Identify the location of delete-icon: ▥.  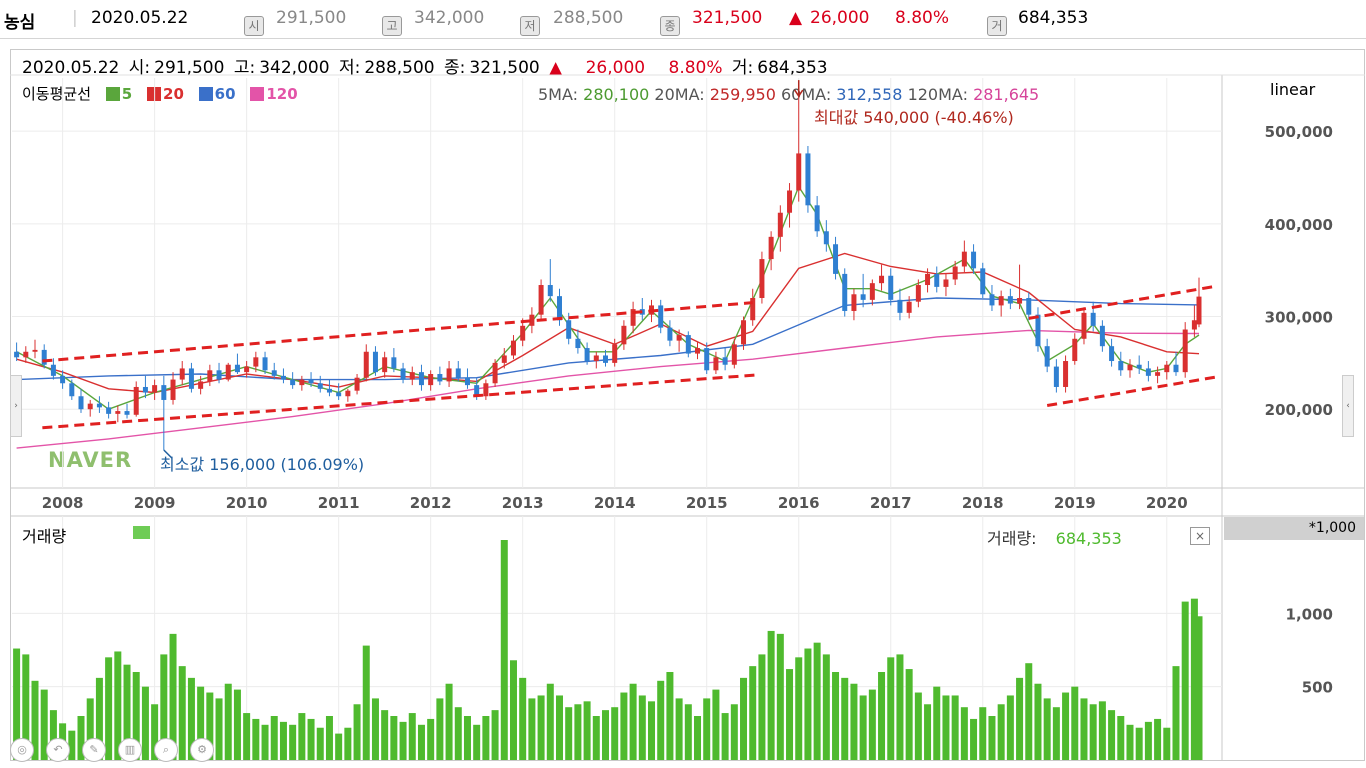
(130, 750).